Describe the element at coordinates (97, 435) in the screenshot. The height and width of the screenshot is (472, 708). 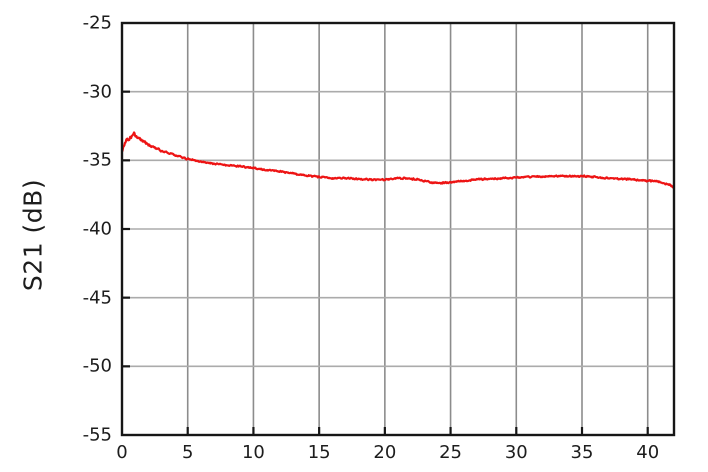
I see `y-tick-label: -55` at that location.